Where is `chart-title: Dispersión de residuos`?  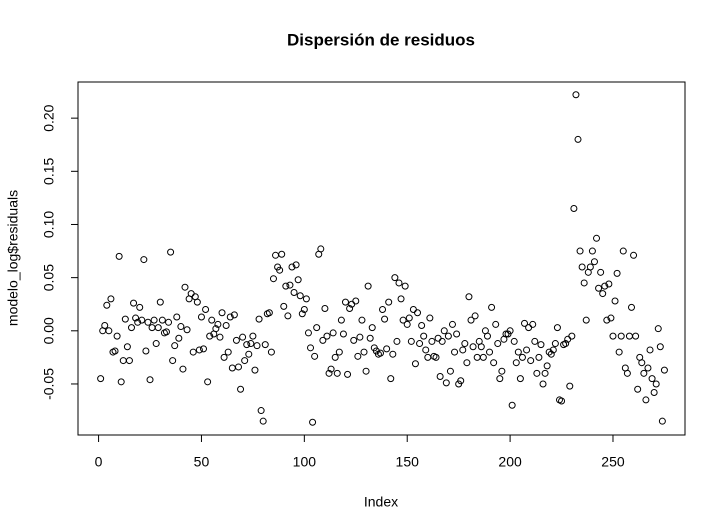 chart-title: Dispersión de residuos is located at coordinates (381, 39).